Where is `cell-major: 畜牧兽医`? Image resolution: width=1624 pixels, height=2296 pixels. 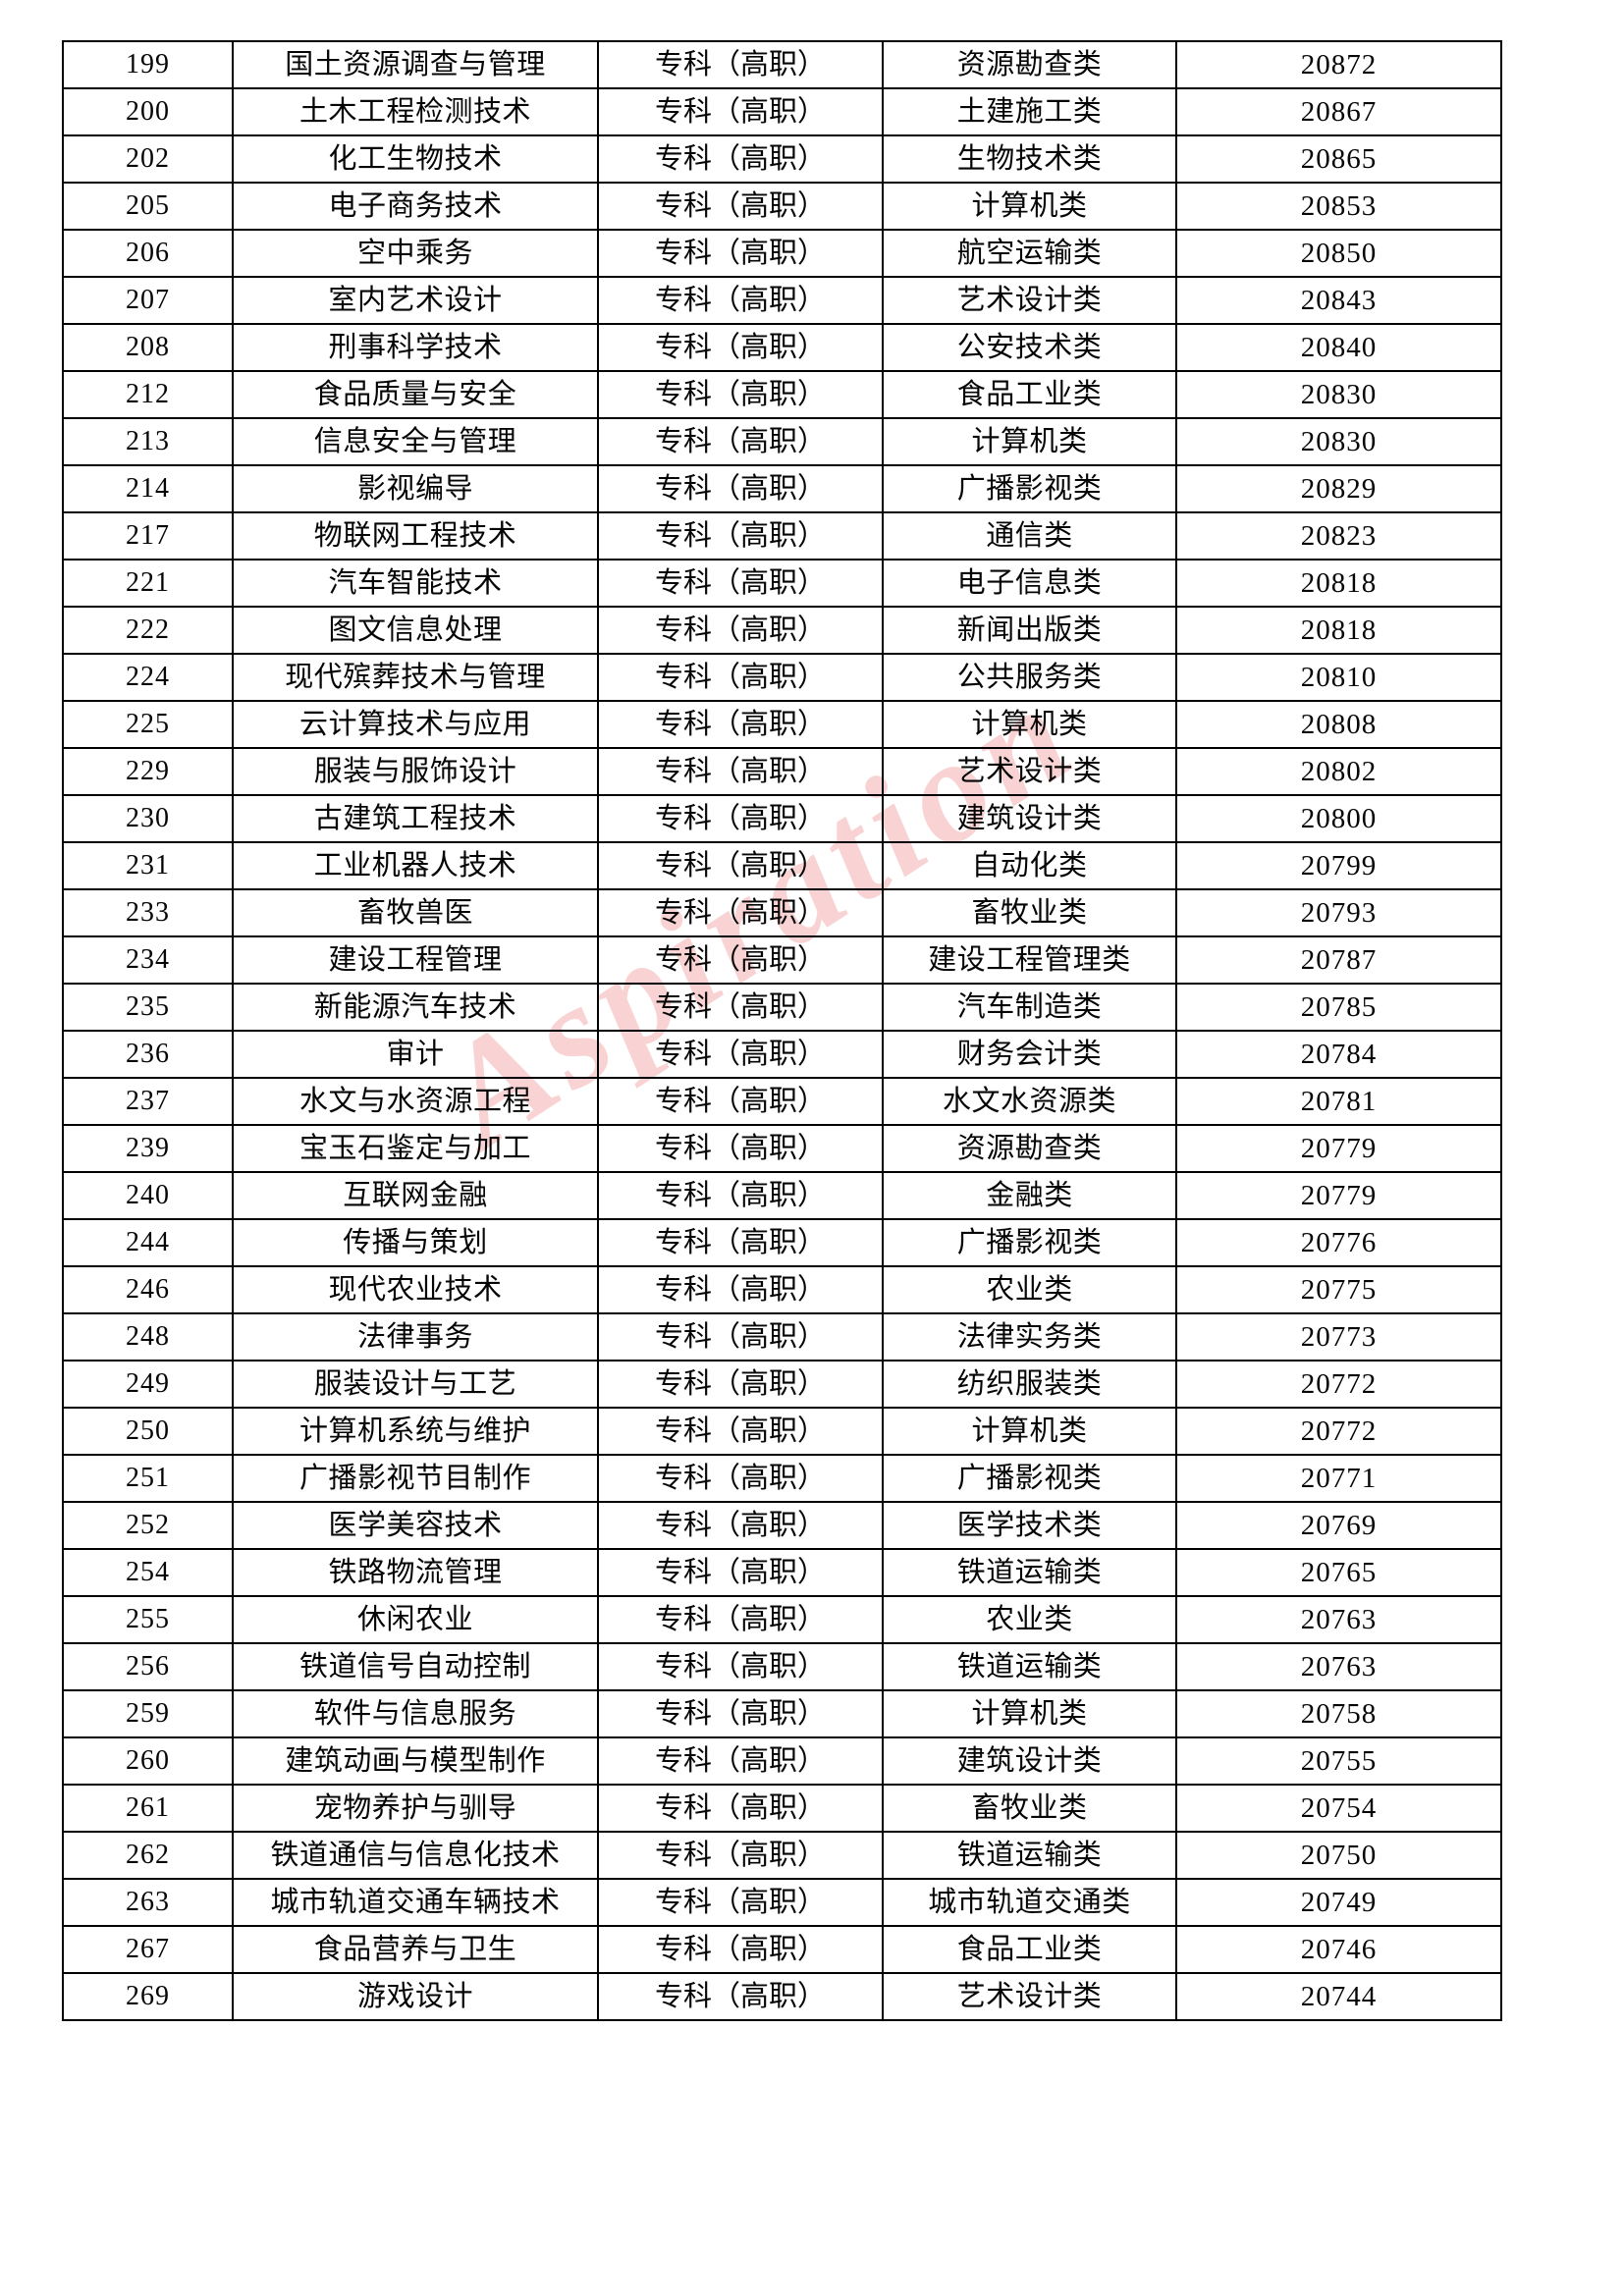 cell-major: 畜牧兽医 is located at coordinates (415, 912).